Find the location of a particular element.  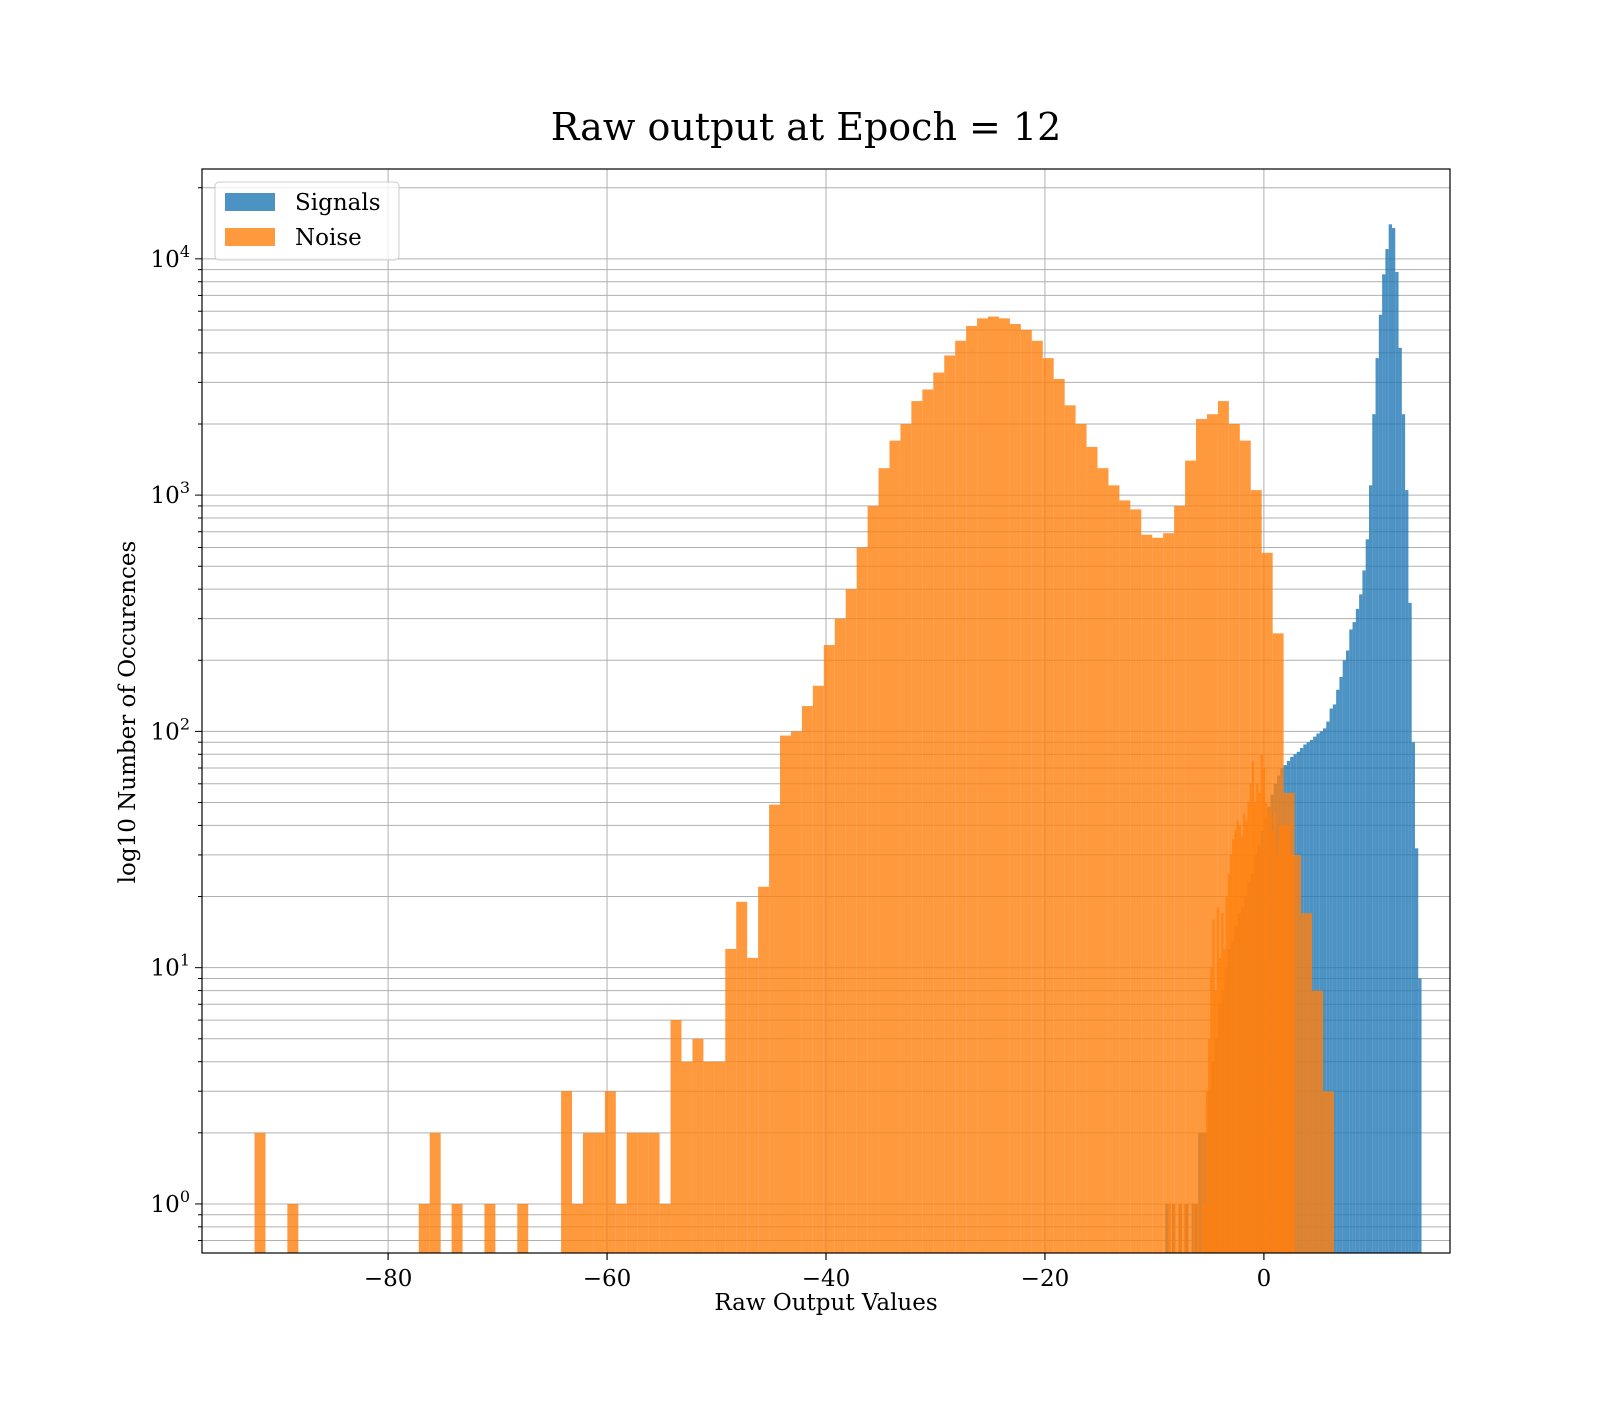

series-noise-fine-3-bars is located at coordinates (1306, 1039).